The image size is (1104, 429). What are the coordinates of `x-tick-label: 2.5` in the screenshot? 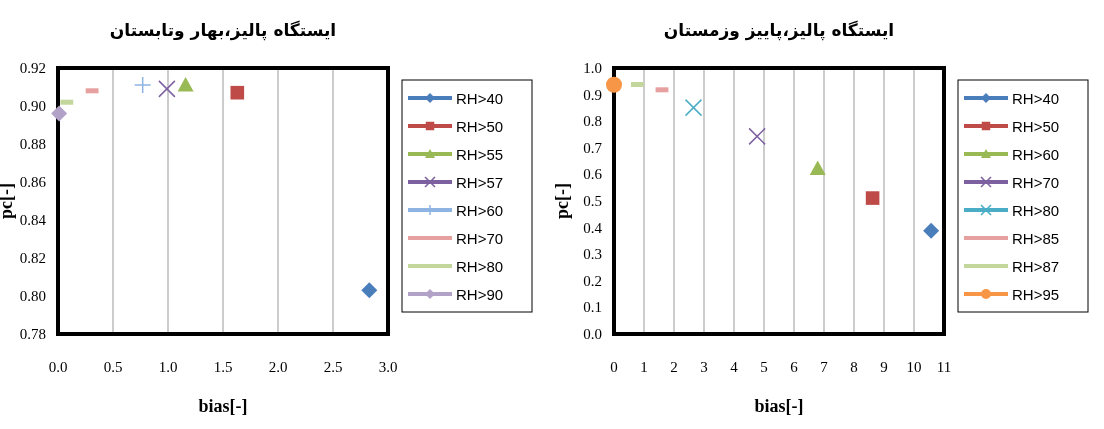 It's located at (333, 367).